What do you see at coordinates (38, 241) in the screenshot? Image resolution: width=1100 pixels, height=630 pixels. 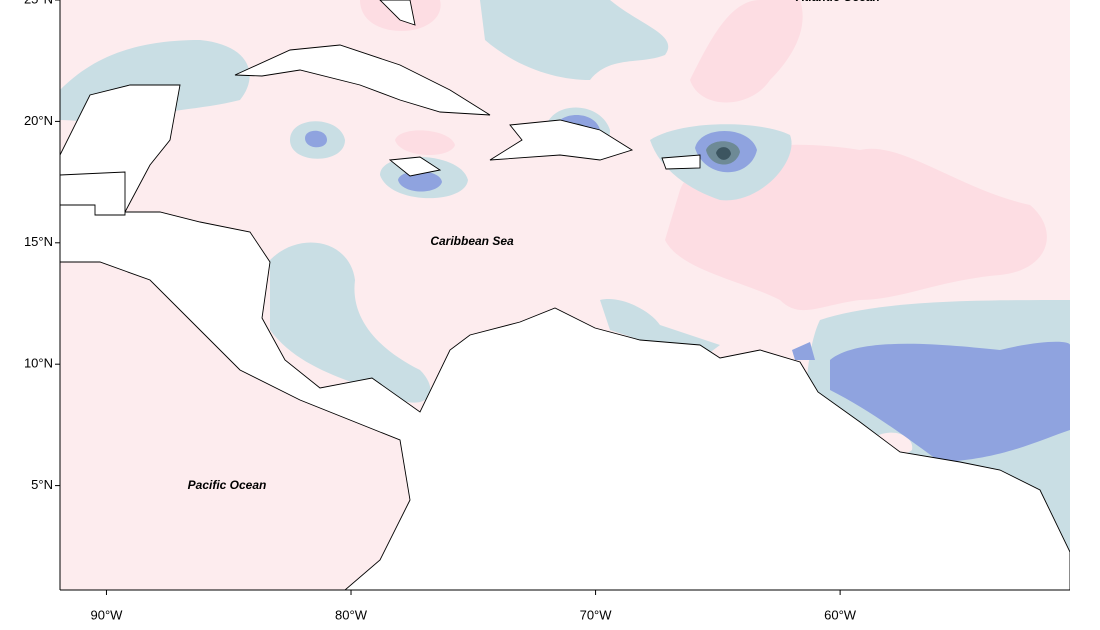 I see `y-tick-label: 15°N` at bounding box center [38, 241].